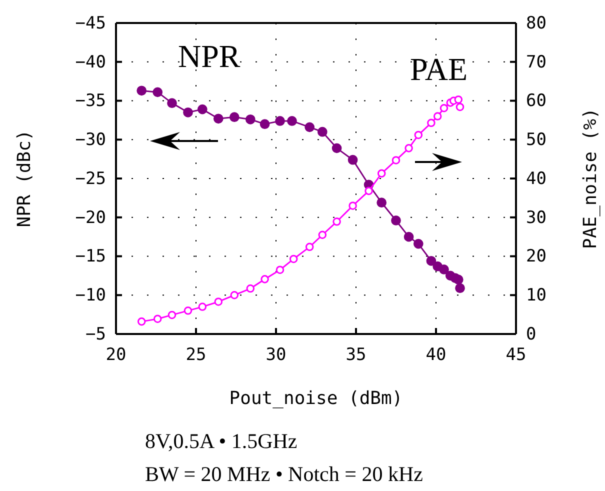 The width and height of the screenshot is (605, 491). I want to click on y2-tick-label: 20, so click(536, 256).